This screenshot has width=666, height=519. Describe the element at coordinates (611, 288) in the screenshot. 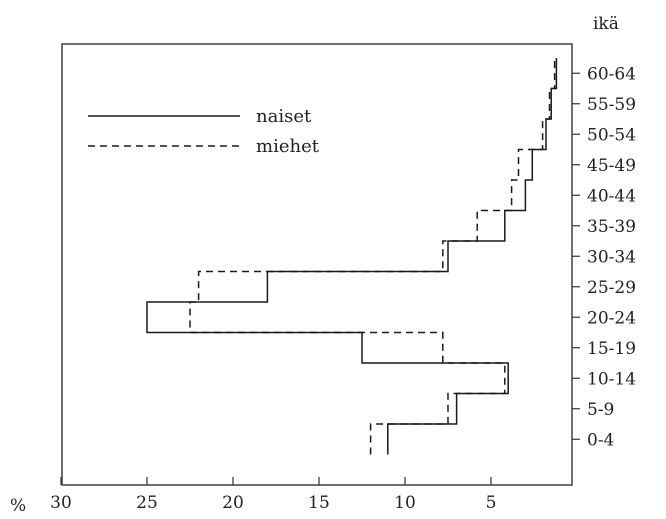

I see `y-tick-label-25-29: 25-29` at that location.